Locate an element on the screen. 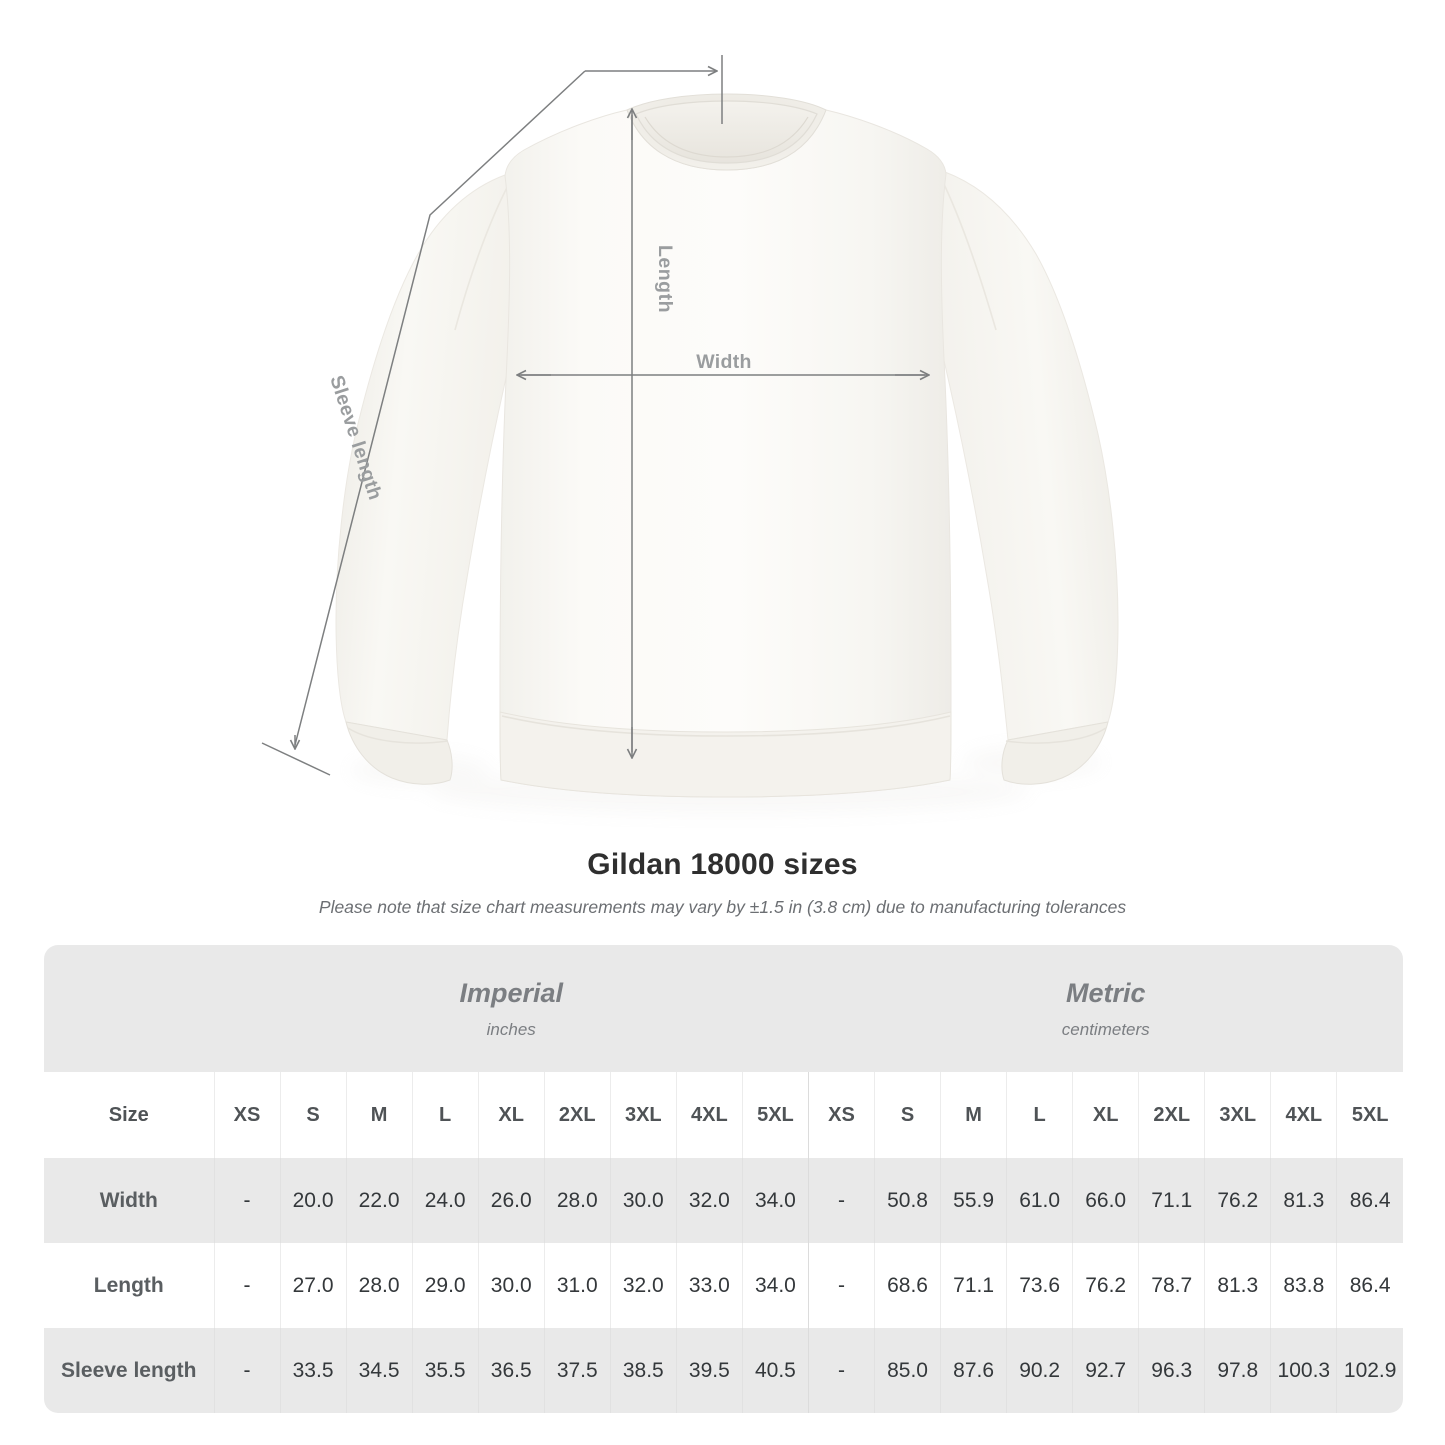  column-header-size-metric-2xl: 2XL is located at coordinates (1171, 1115).